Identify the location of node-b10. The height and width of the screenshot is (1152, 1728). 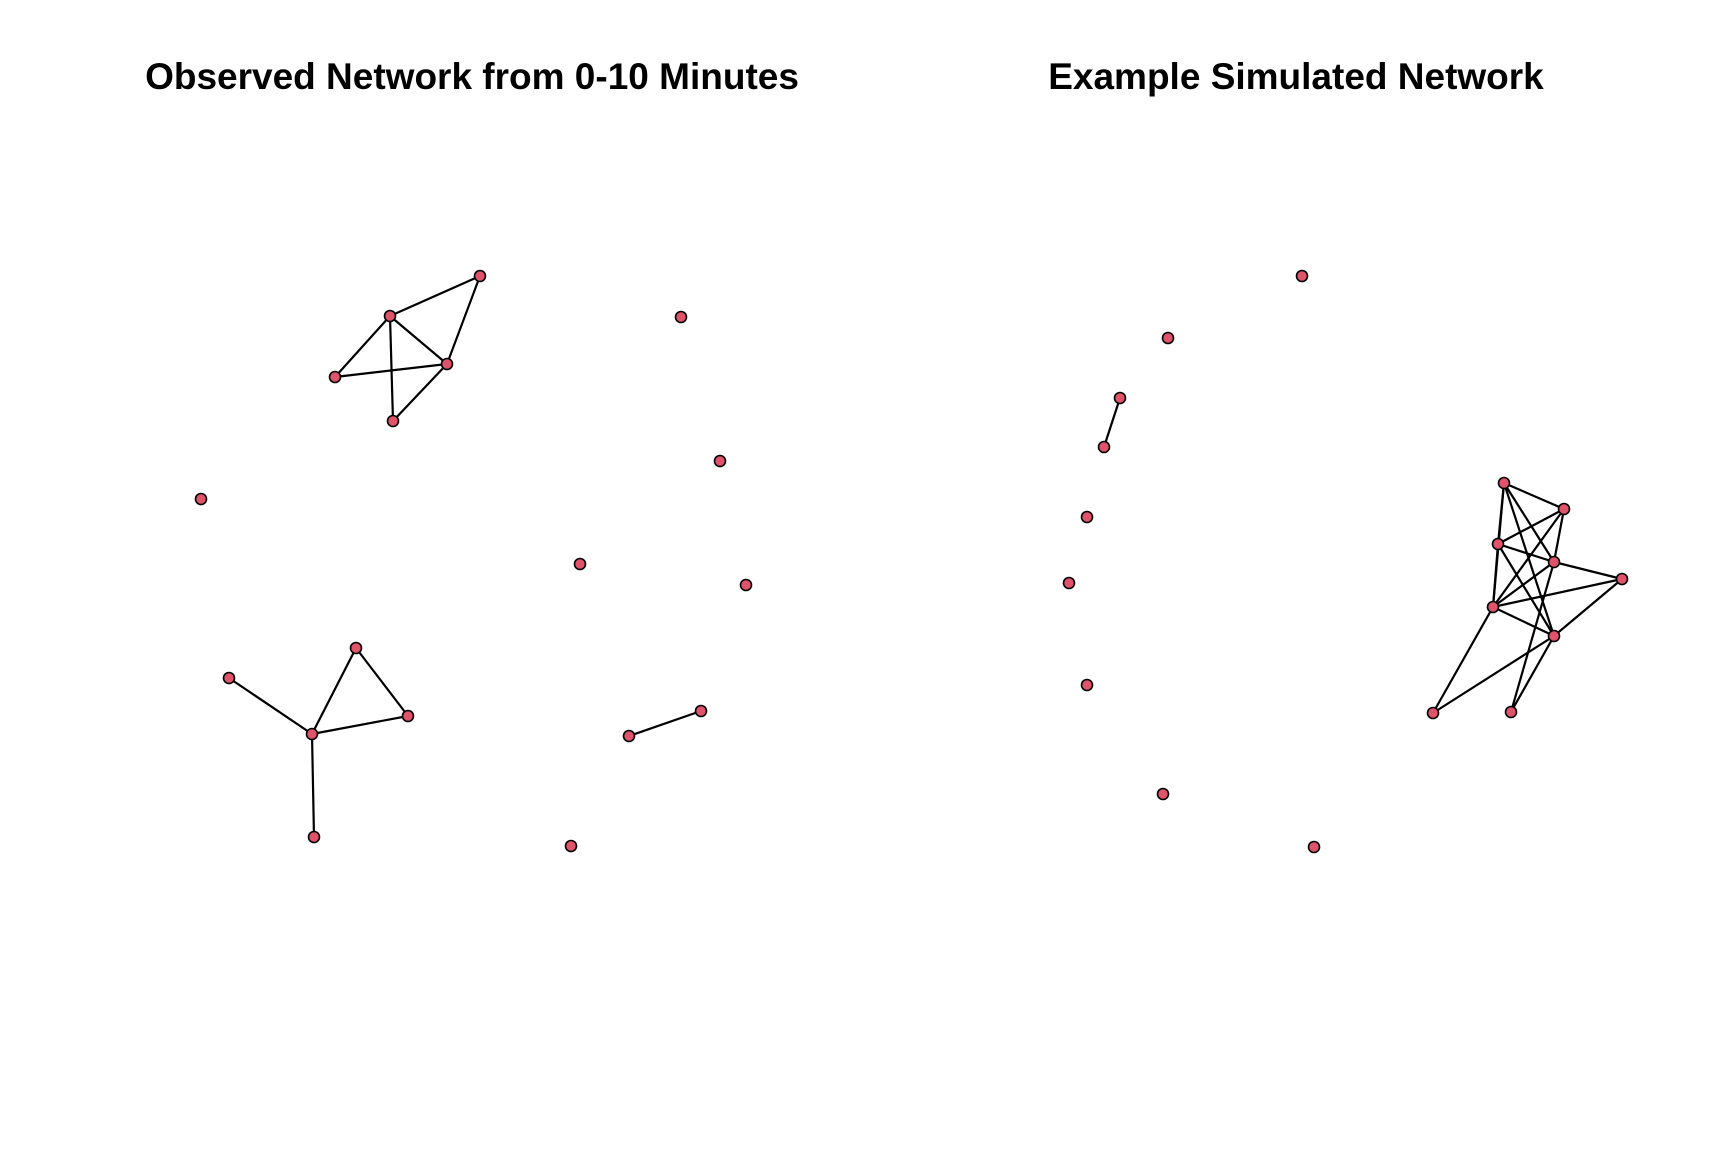
(1564, 509).